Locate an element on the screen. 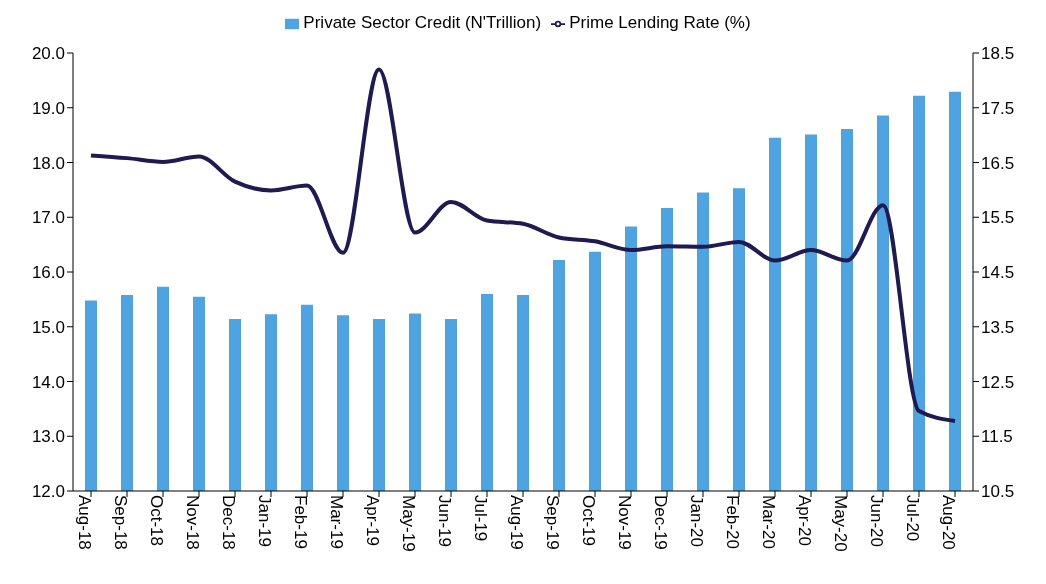 The height and width of the screenshot is (584, 1046). x-tick-label: Jan-19 is located at coordinates (264, 521).